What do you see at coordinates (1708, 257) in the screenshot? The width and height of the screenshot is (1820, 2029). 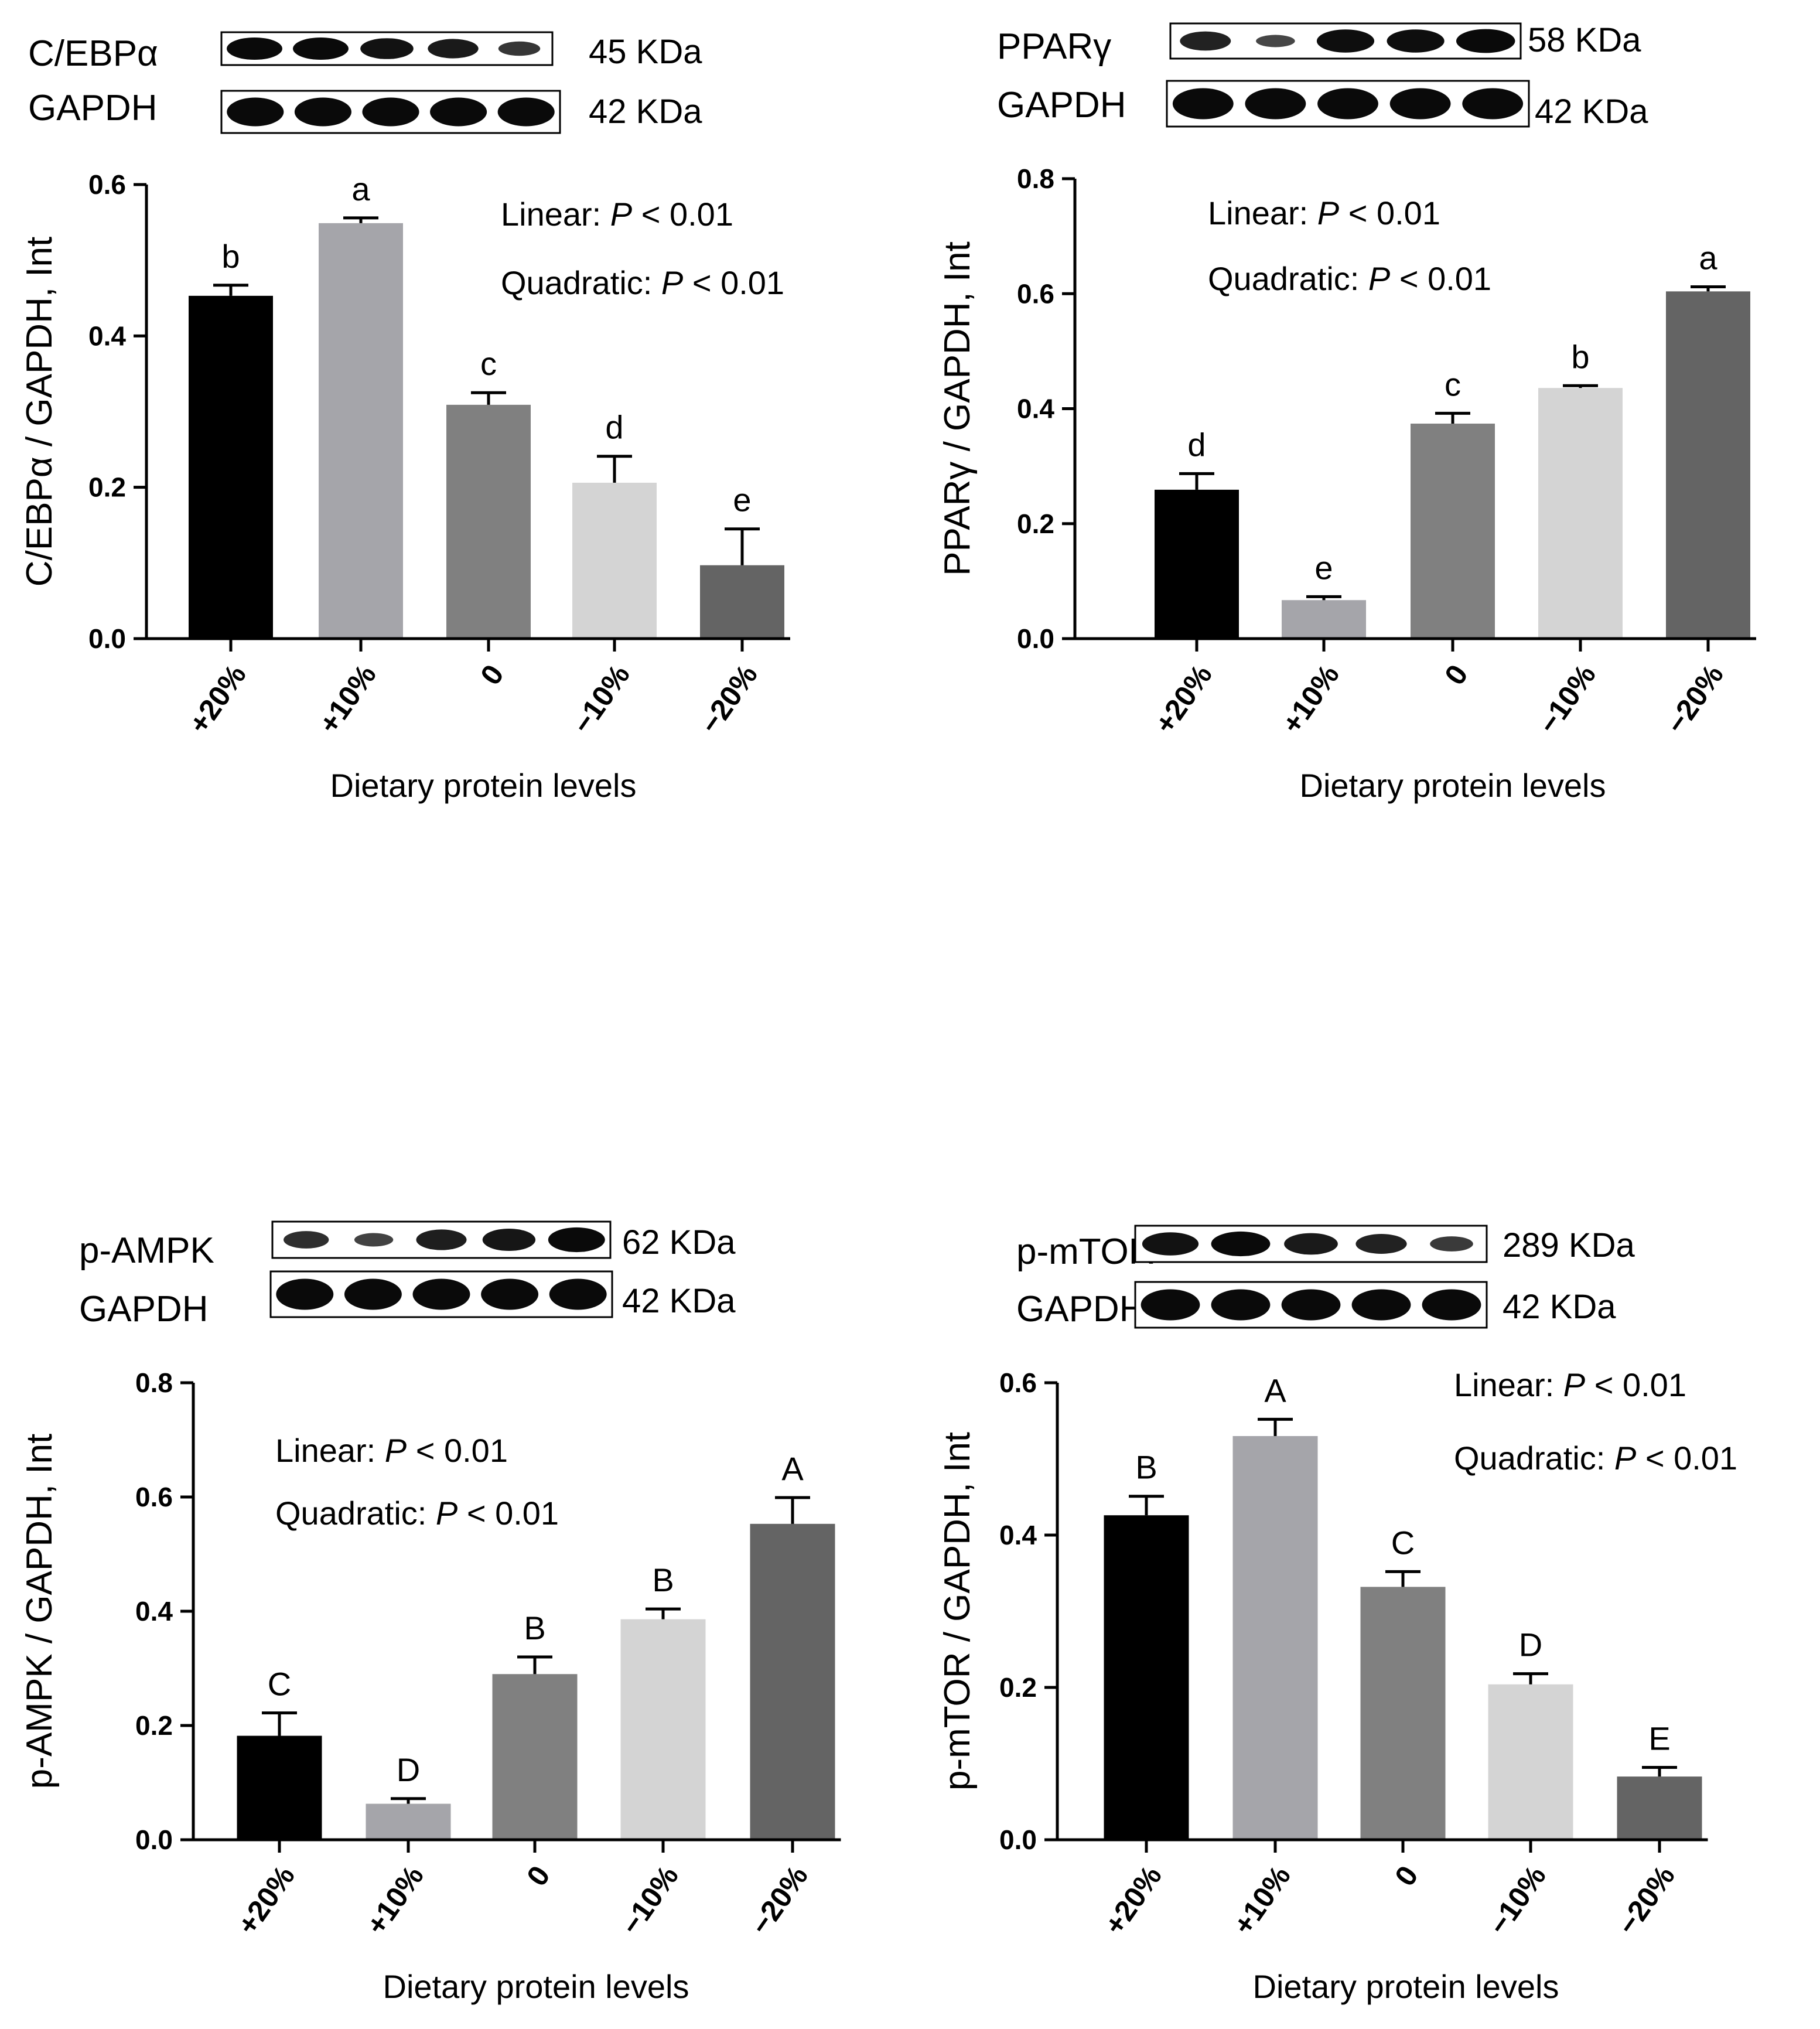 I see `significance-letter: a` at bounding box center [1708, 257].